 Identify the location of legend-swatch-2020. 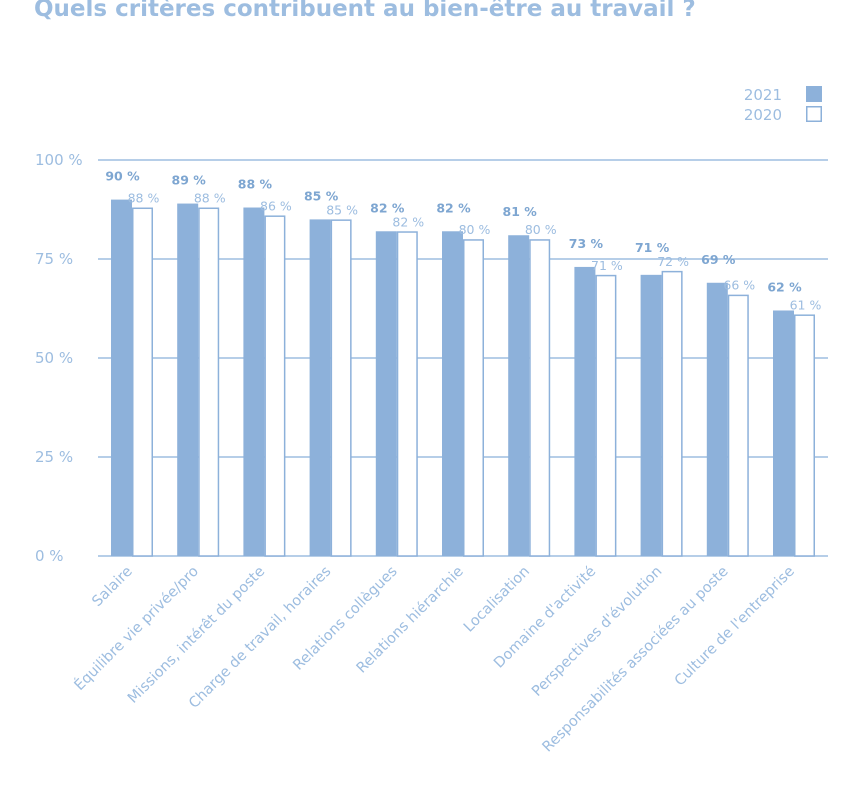
(814, 114).